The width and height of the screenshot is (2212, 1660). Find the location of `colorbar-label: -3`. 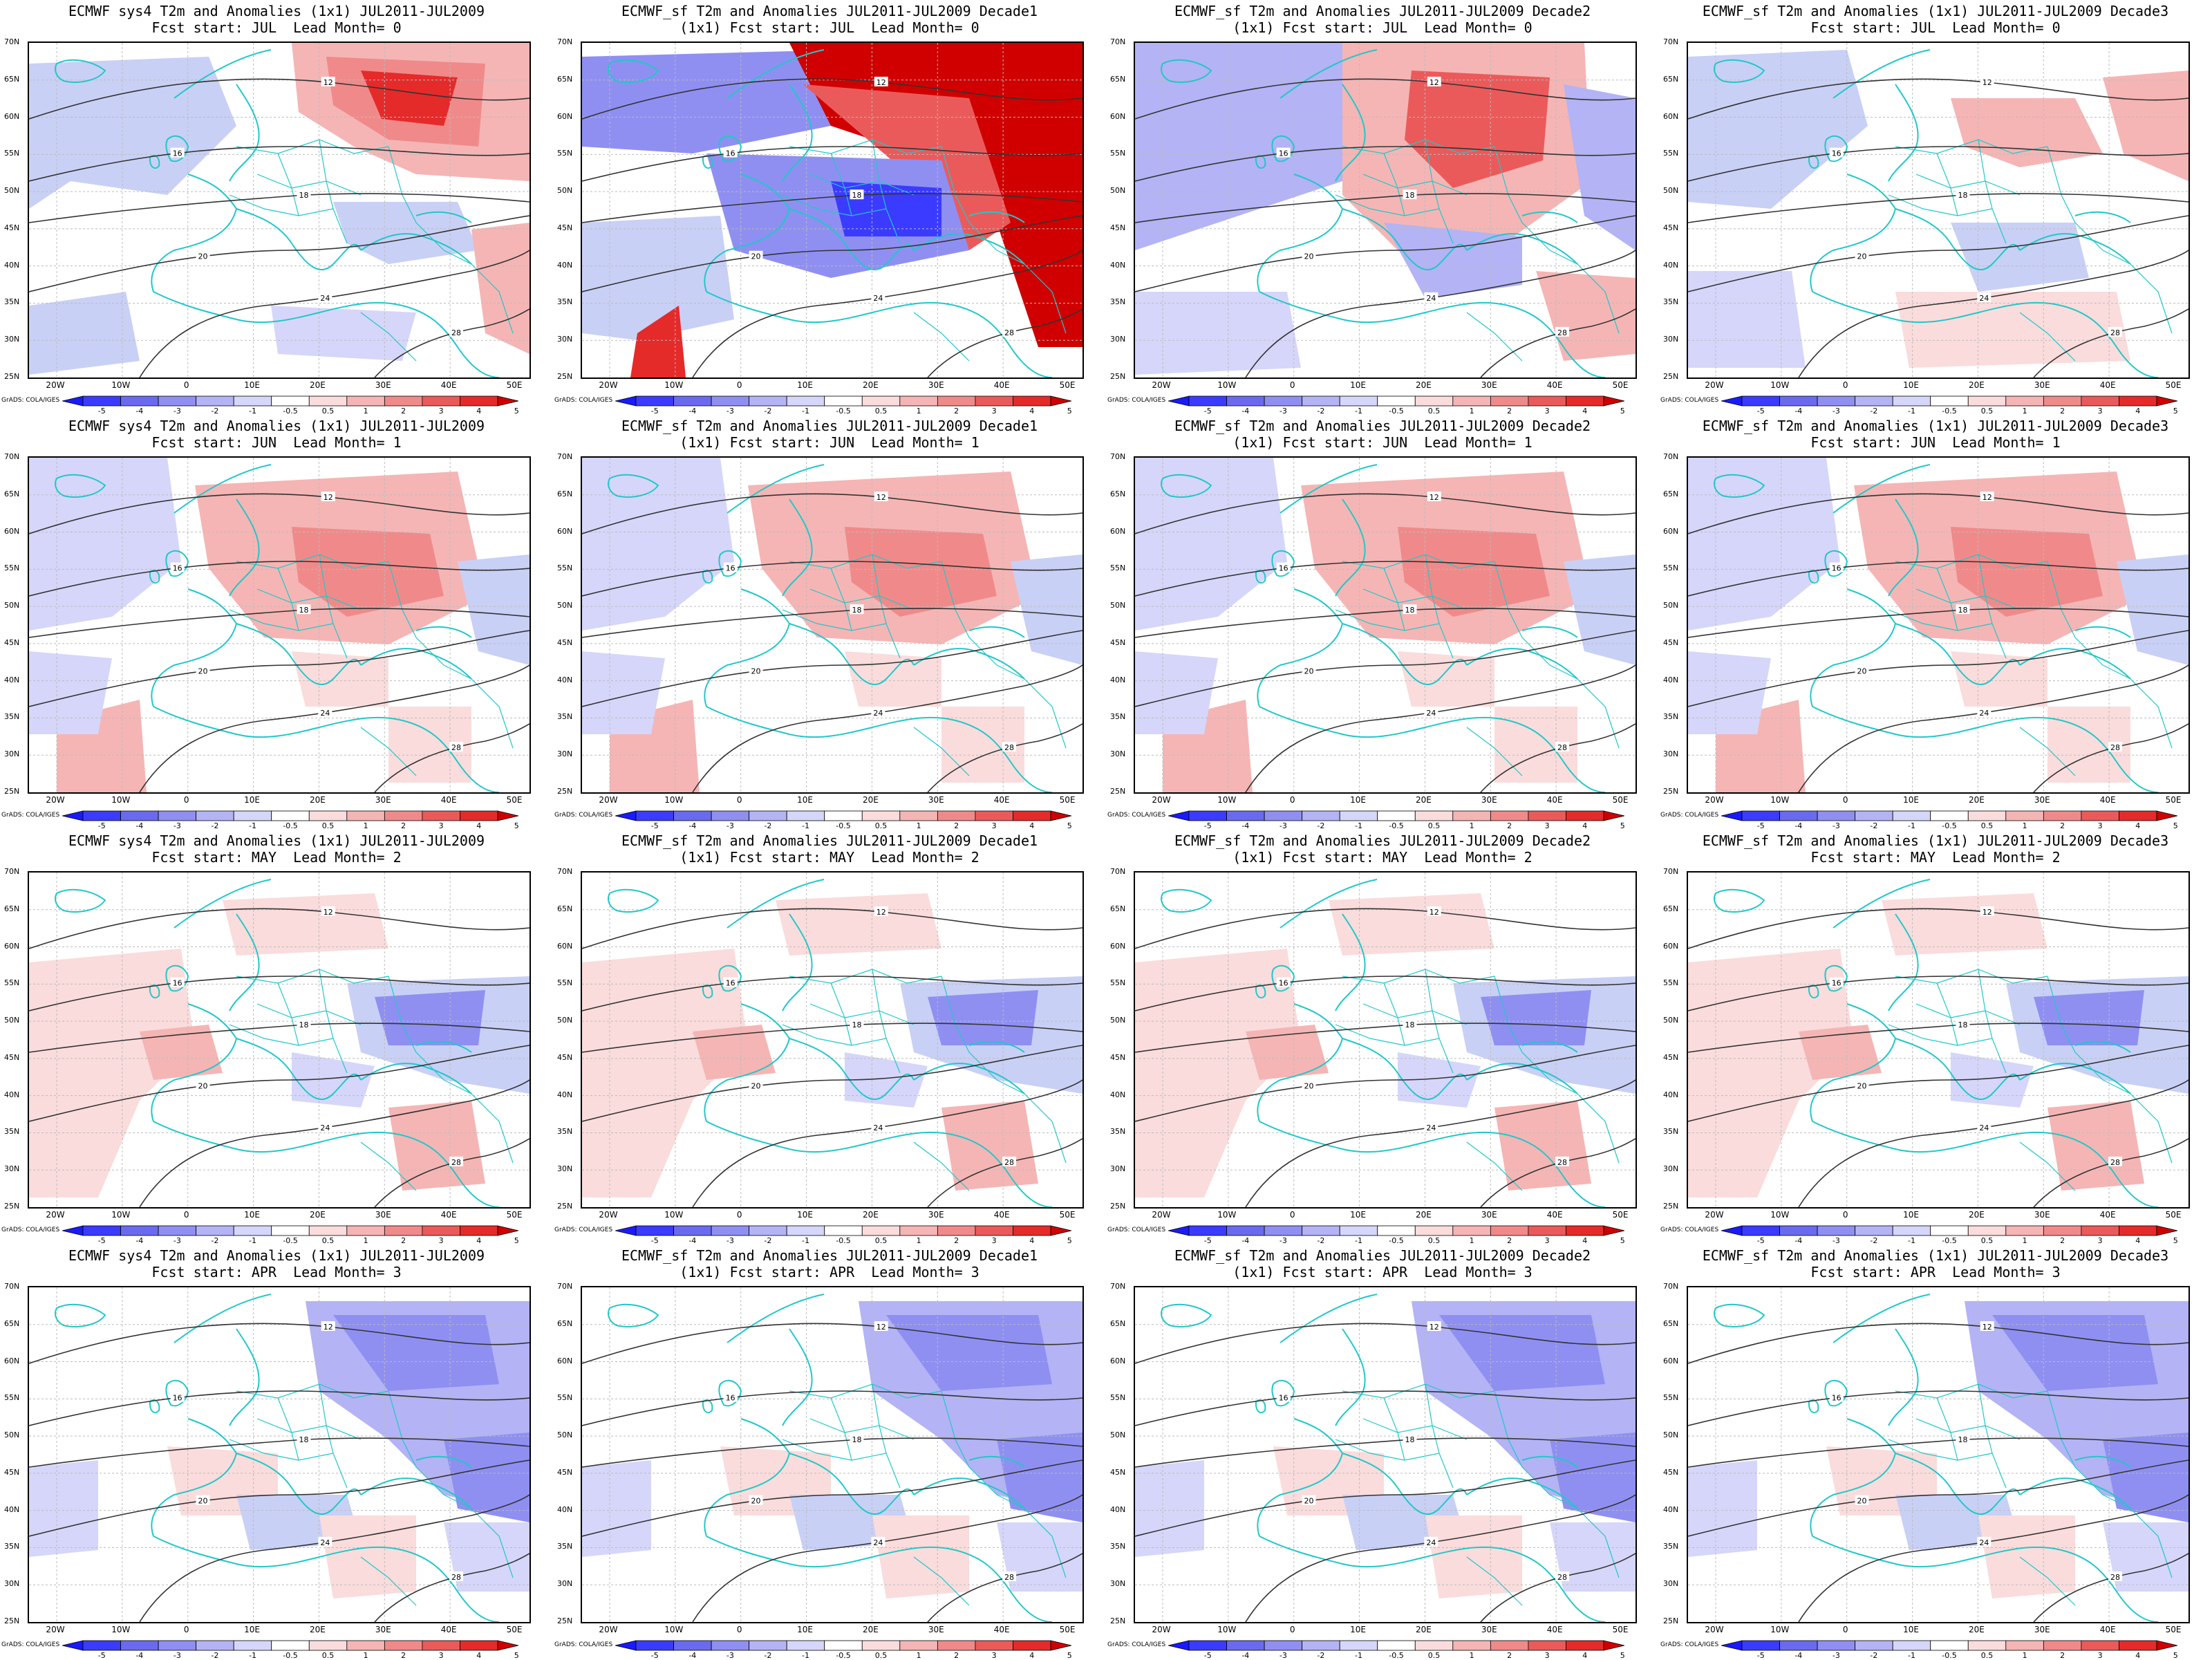

colorbar-label: -3 is located at coordinates (730, 825).